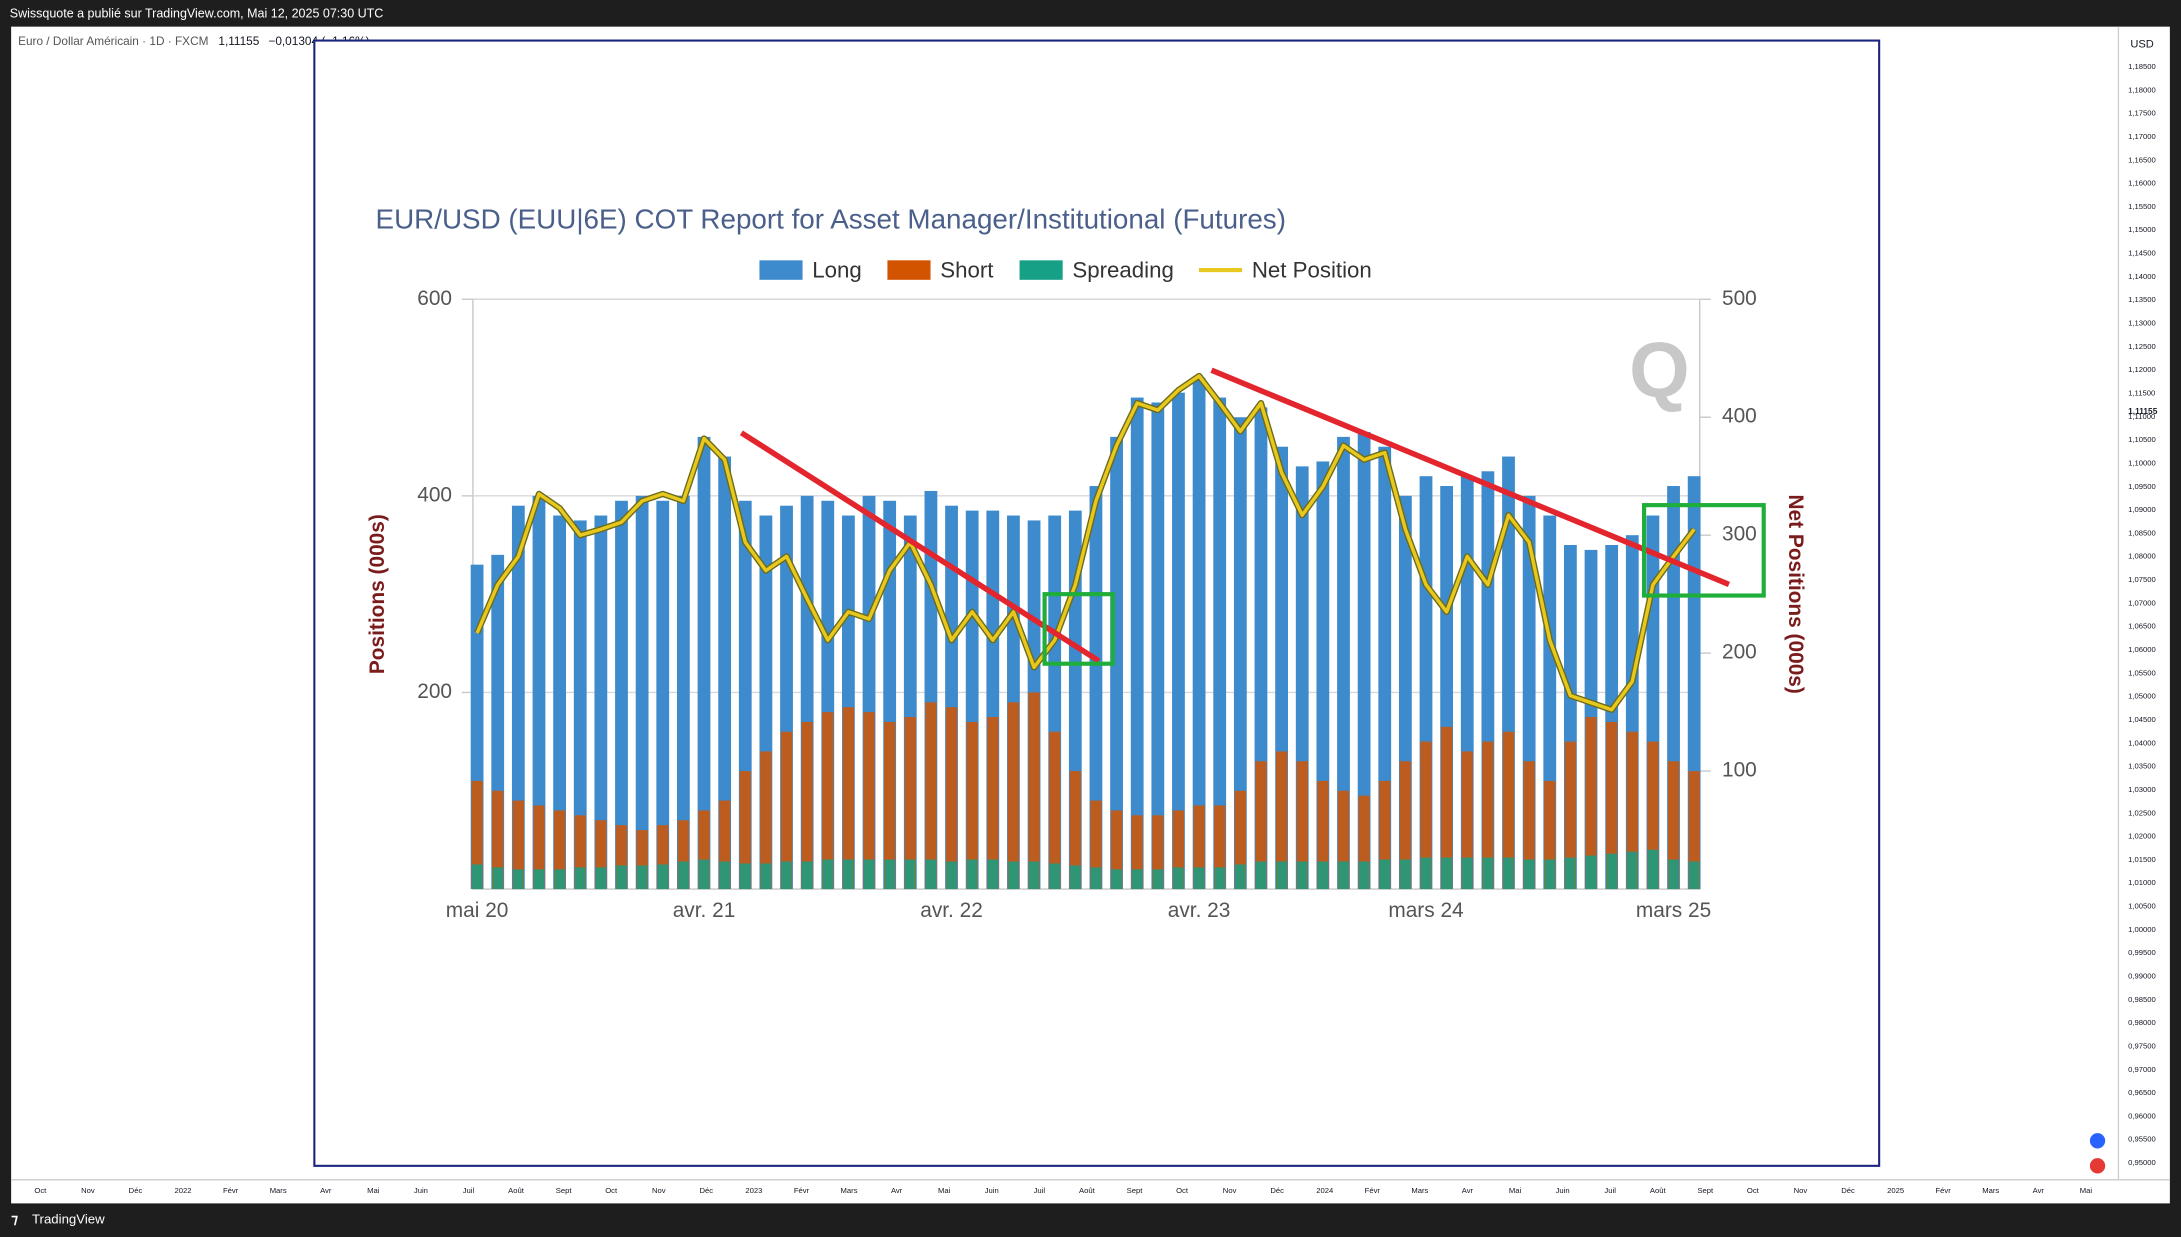  I want to click on y2-tick-label: 300, so click(1739, 534).